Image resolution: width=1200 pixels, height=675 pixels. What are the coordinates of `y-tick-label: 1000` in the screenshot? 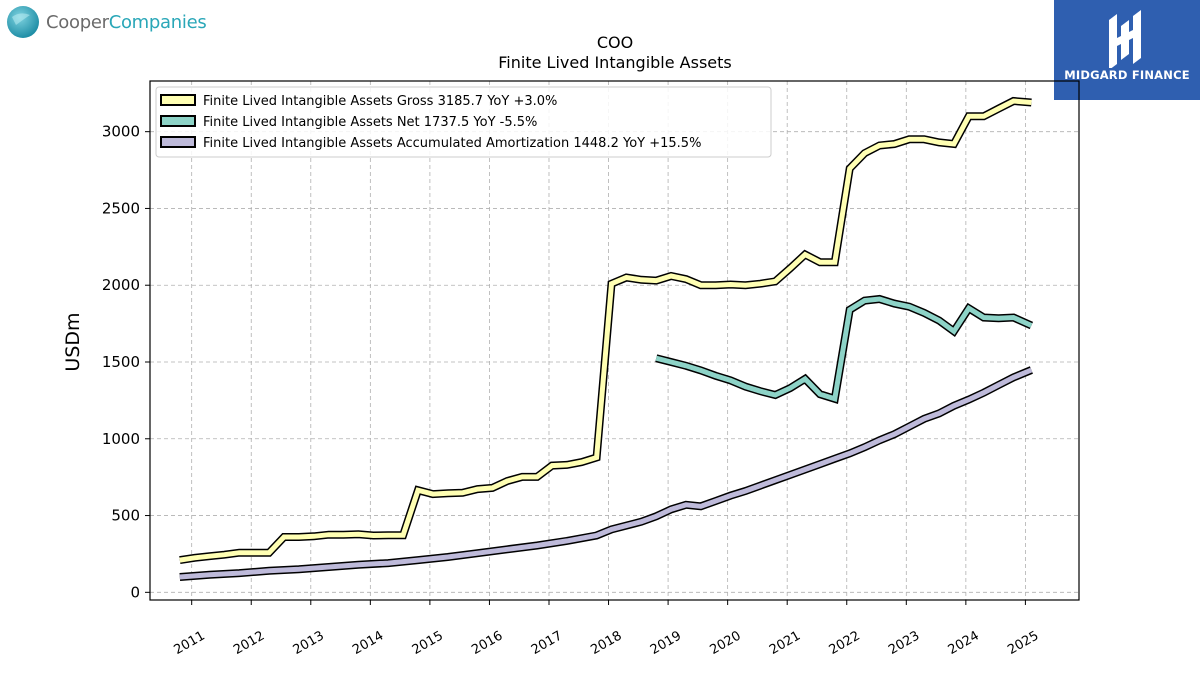 It's located at (121, 439).